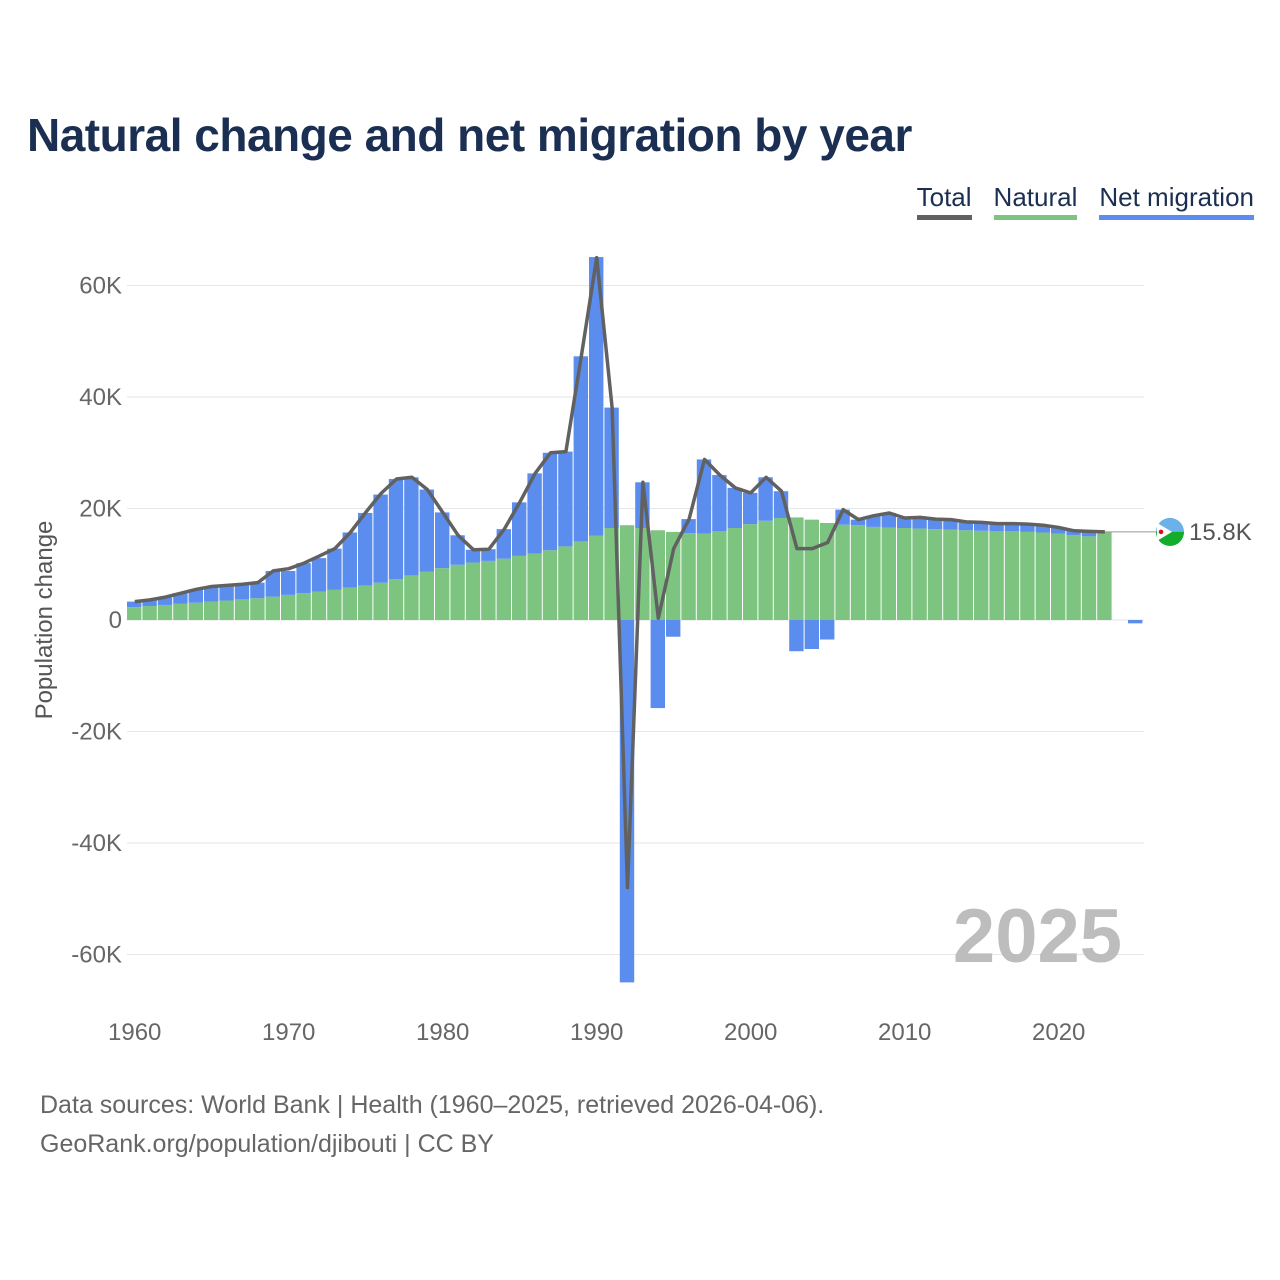 This screenshot has width=1280, height=1280. I want to click on legend-natural: Natural, so click(1035, 201).